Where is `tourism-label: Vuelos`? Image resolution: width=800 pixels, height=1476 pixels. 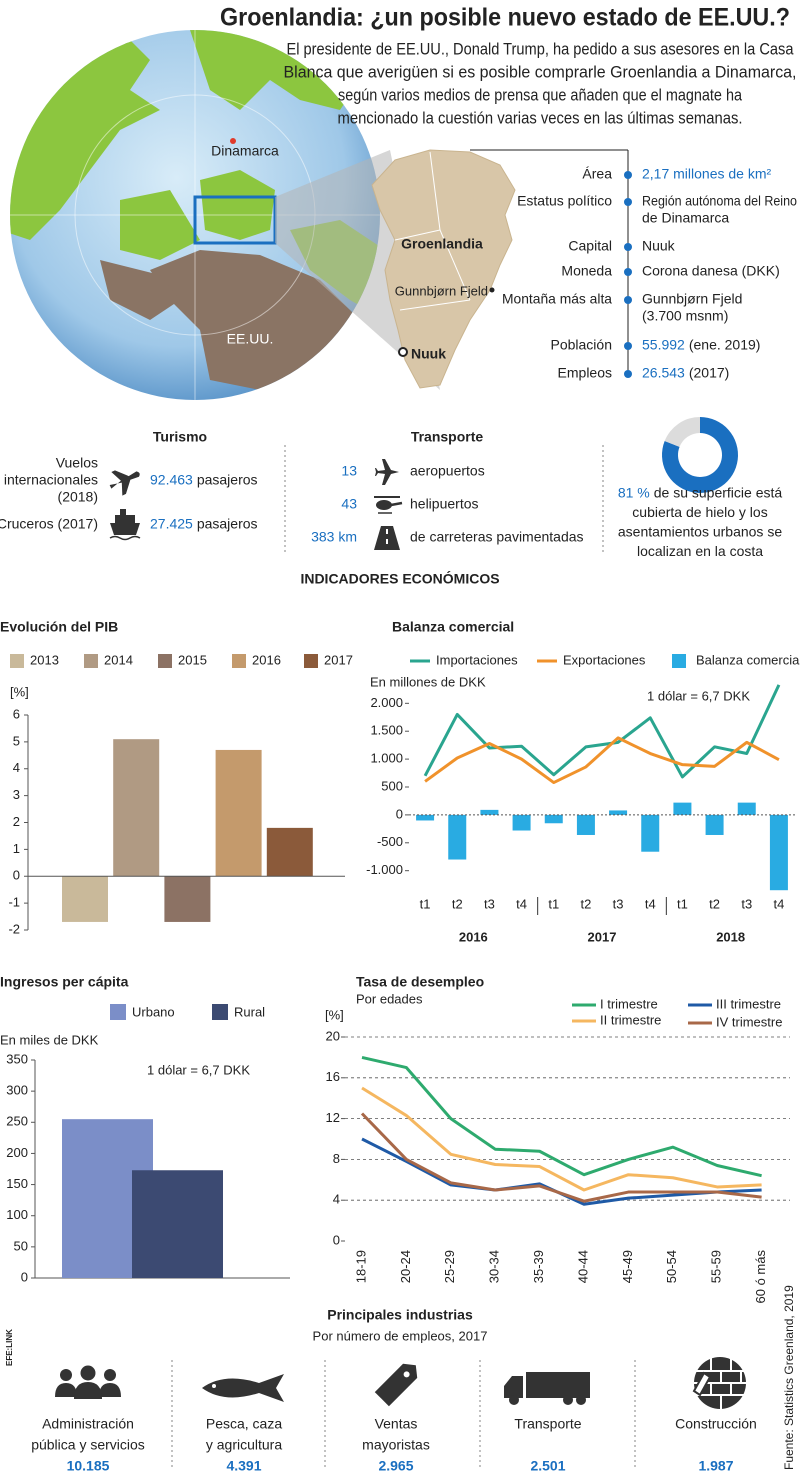
tourism-label: Vuelos is located at coordinates (77, 463).